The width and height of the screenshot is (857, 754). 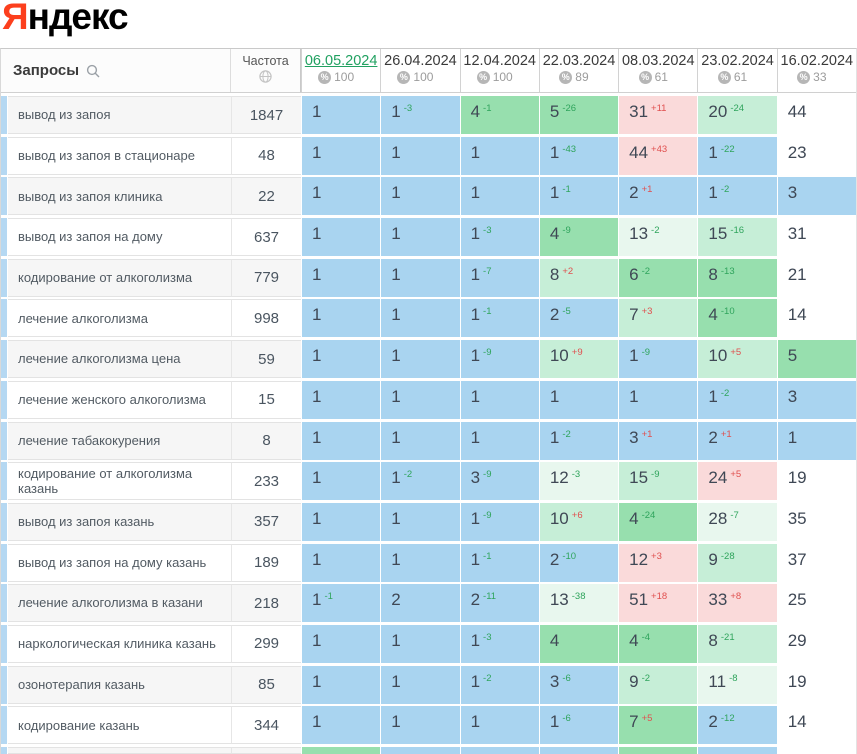 What do you see at coordinates (658, 155) in the screenshot?
I see `position-cell: 44 +43` at bounding box center [658, 155].